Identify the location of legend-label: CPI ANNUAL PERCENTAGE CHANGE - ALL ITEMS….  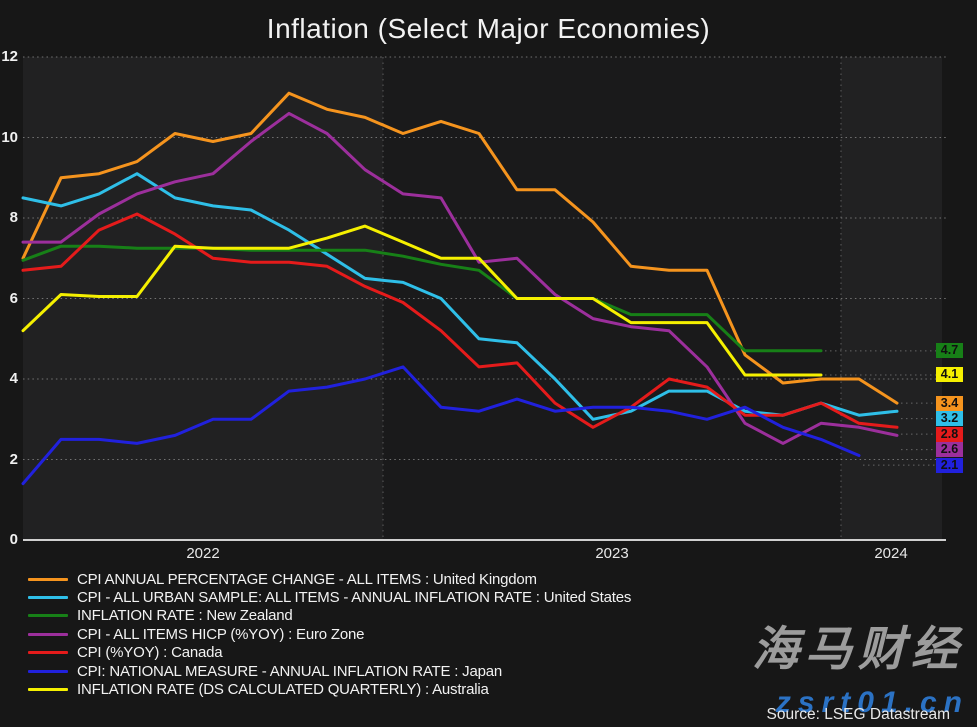
(307, 579).